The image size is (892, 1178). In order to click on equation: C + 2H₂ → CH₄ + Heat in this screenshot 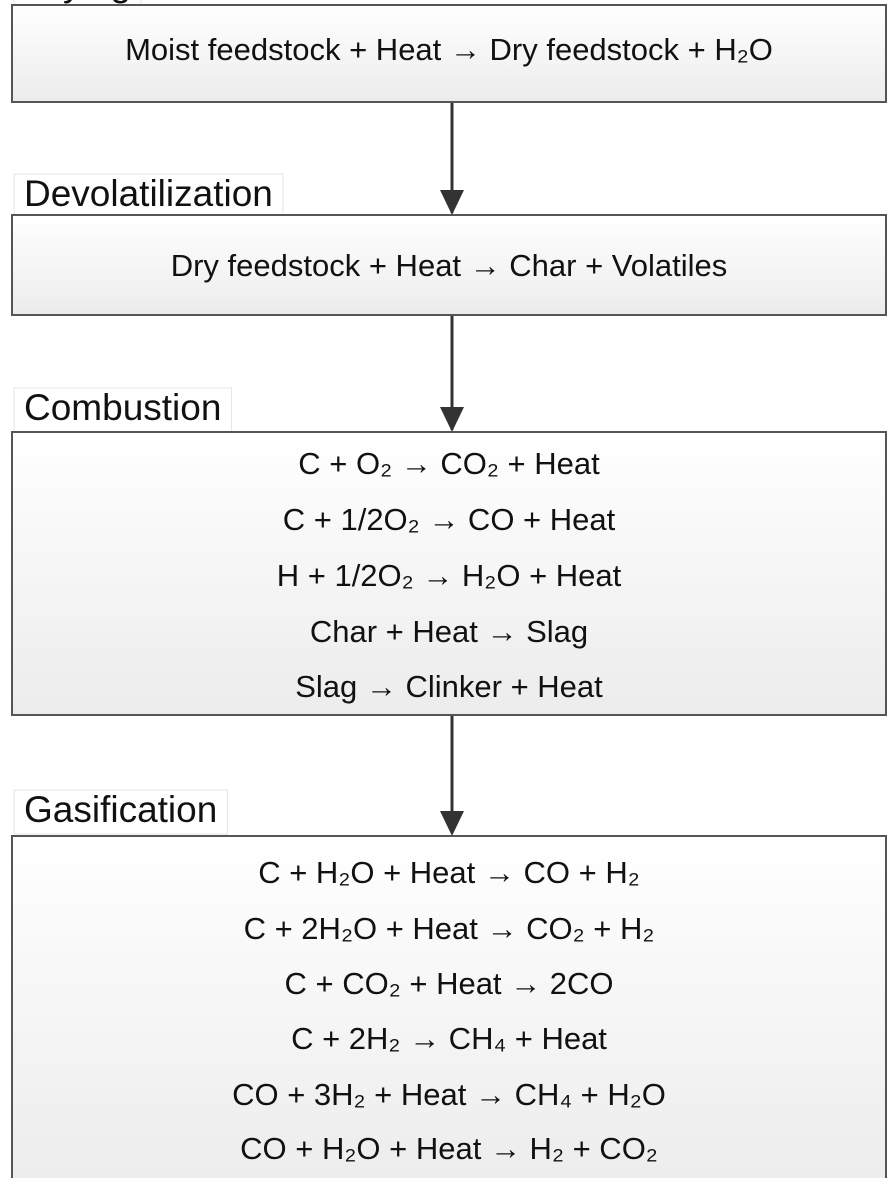, I will do `click(449, 1038)`.